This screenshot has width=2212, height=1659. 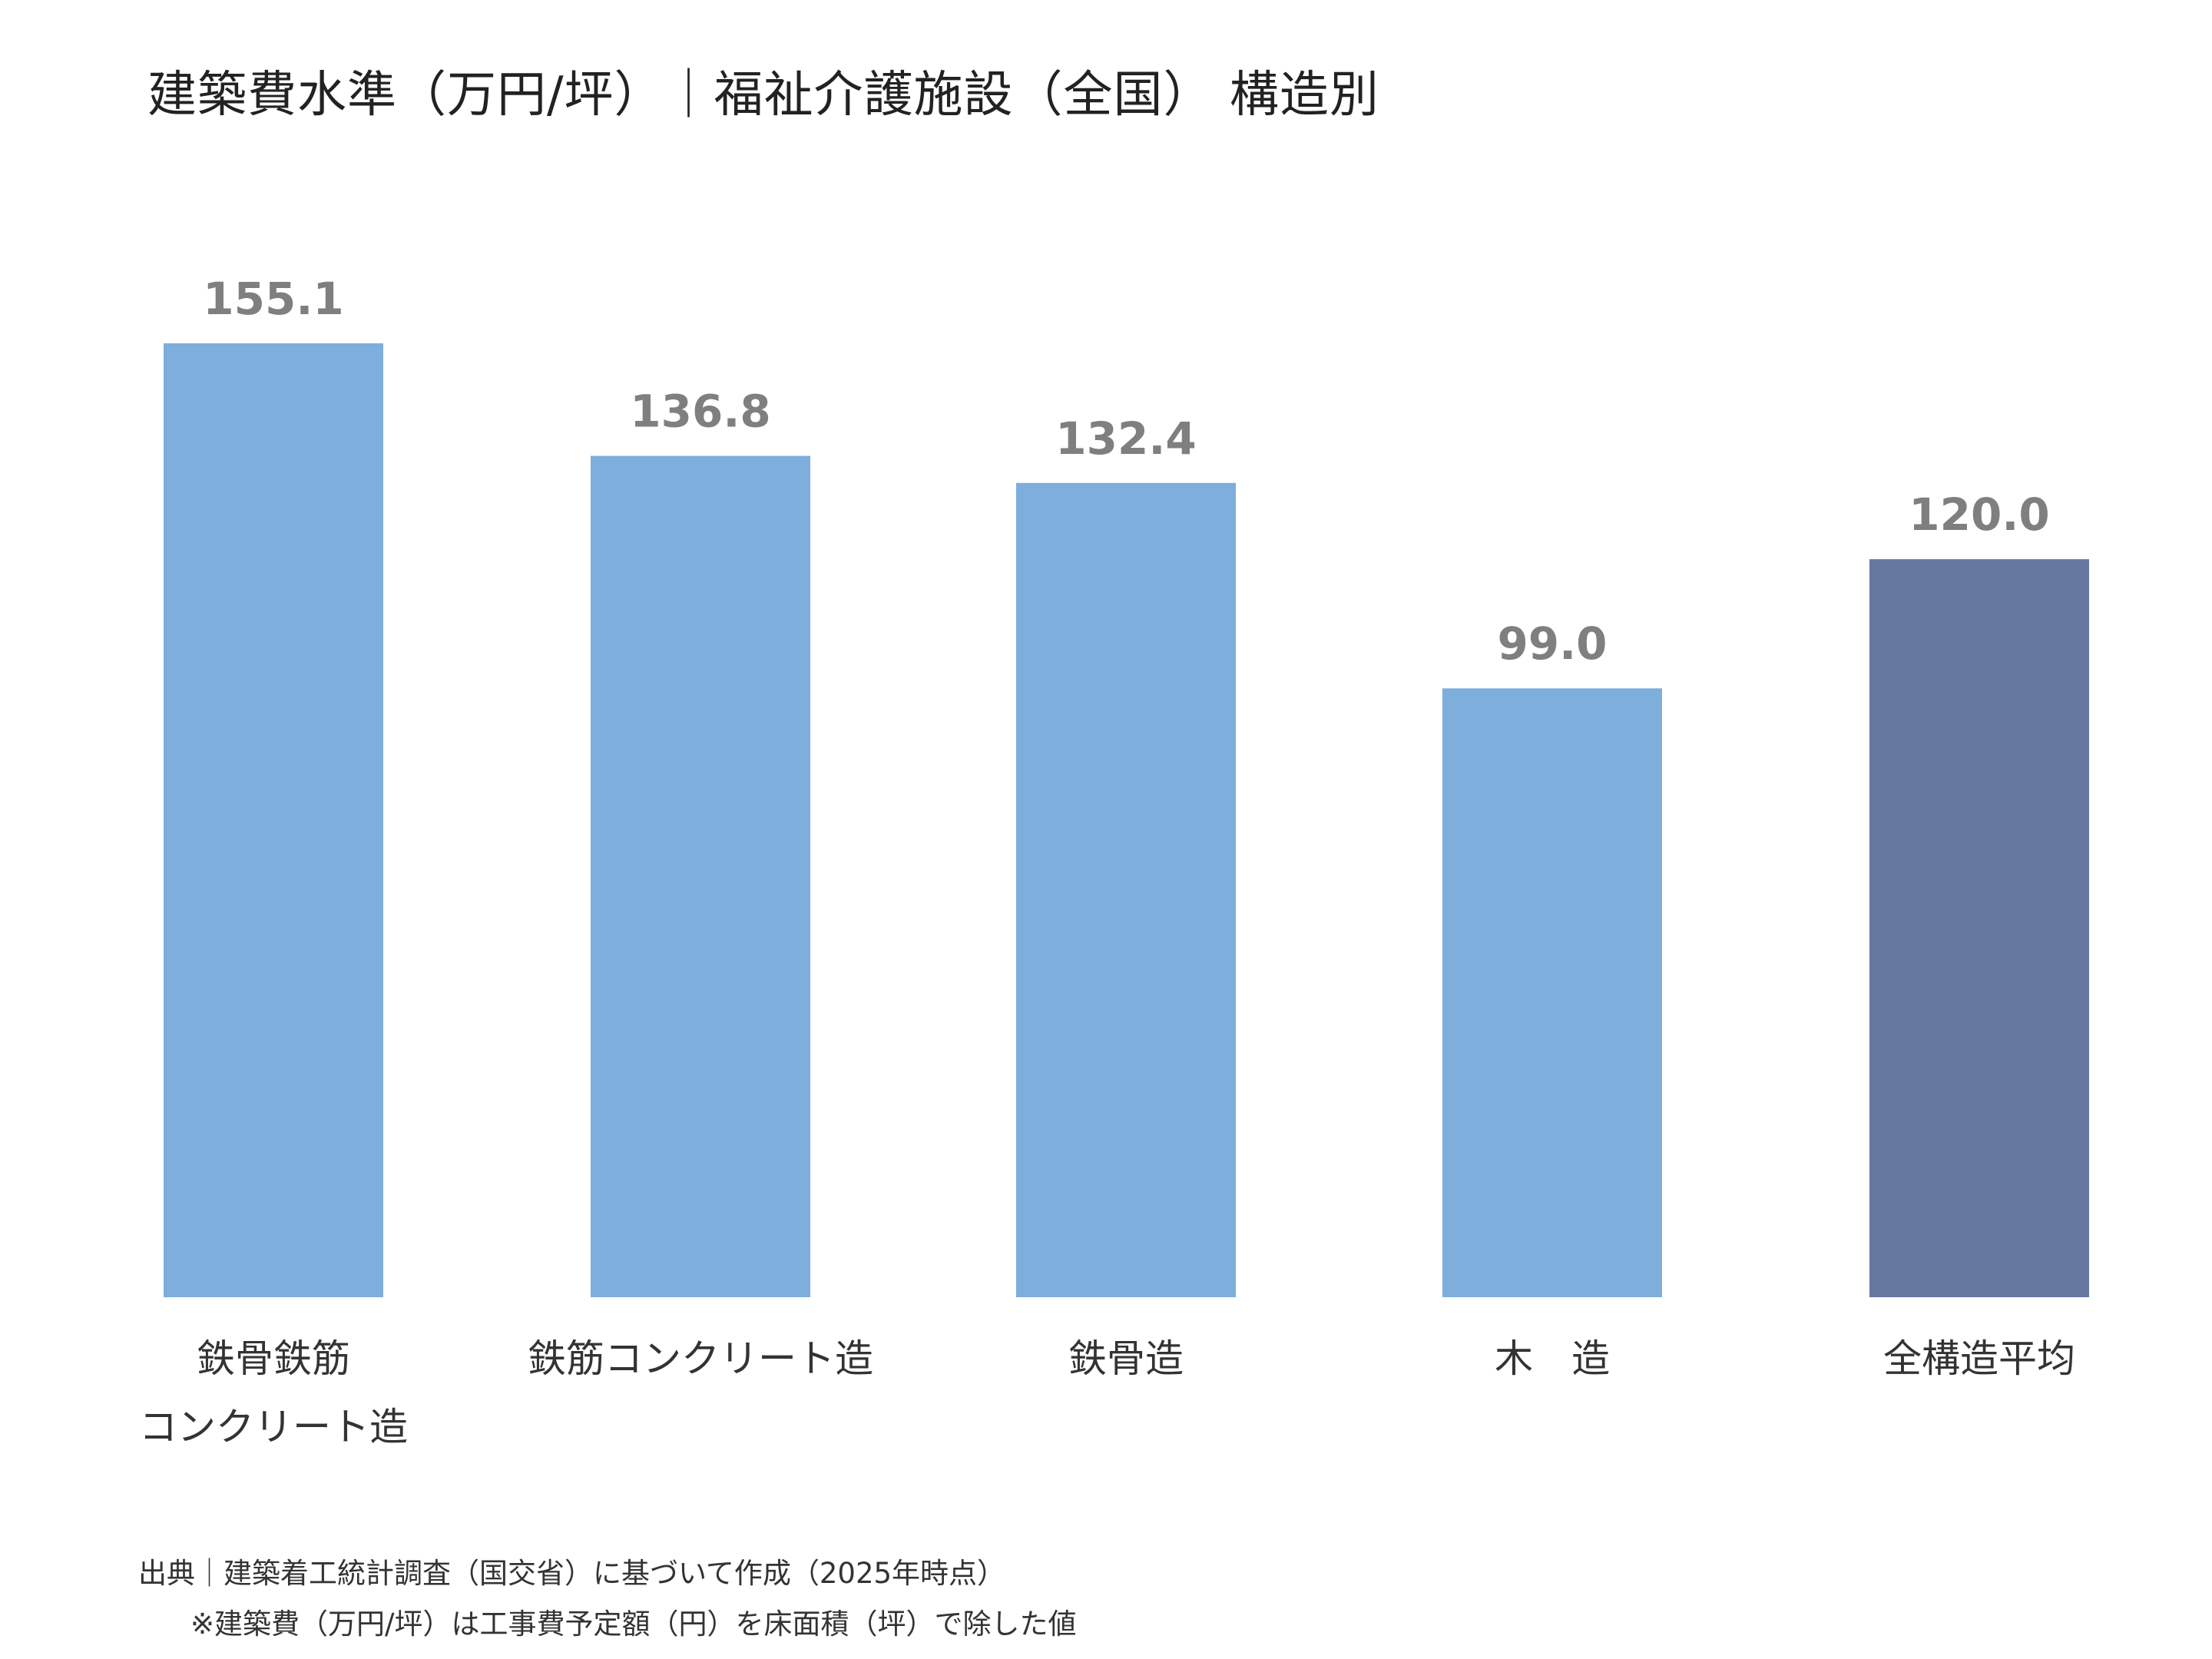 I want to click on category-label: 鉄骨造, so click(x=1126, y=1358).